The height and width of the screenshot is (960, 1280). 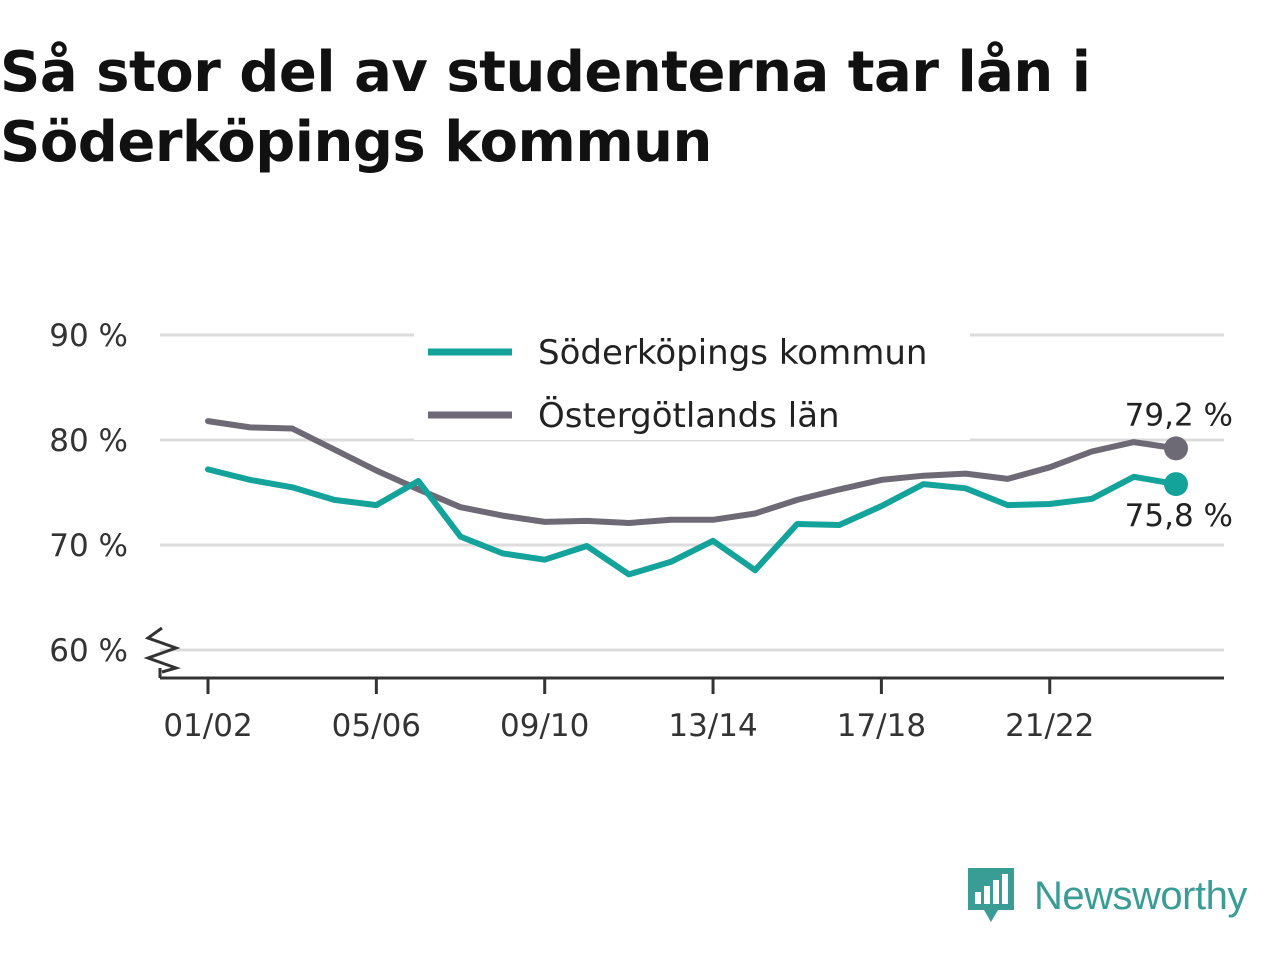 I want to click on end-value-label: 75,8 %, so click(x=1179, y=516).